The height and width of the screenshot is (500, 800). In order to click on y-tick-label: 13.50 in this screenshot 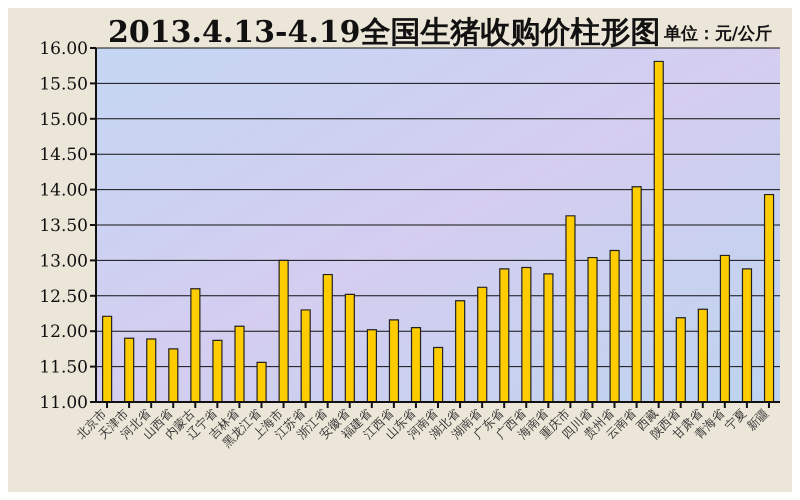, I will do `click(63, 226)`.